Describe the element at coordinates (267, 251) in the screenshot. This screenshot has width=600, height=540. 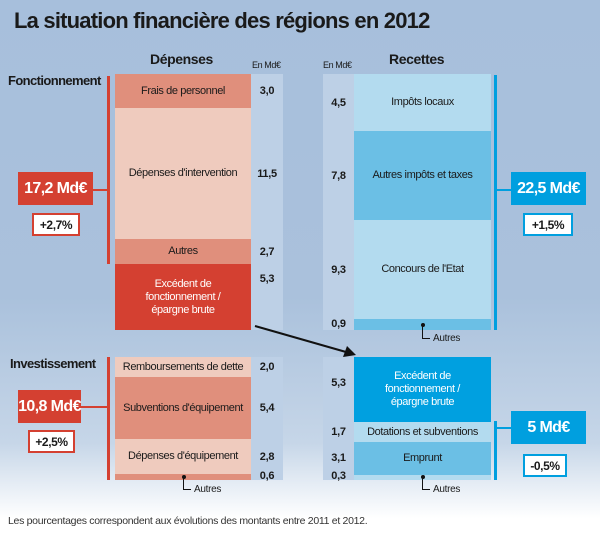
I see `value: 2,7` at that location.